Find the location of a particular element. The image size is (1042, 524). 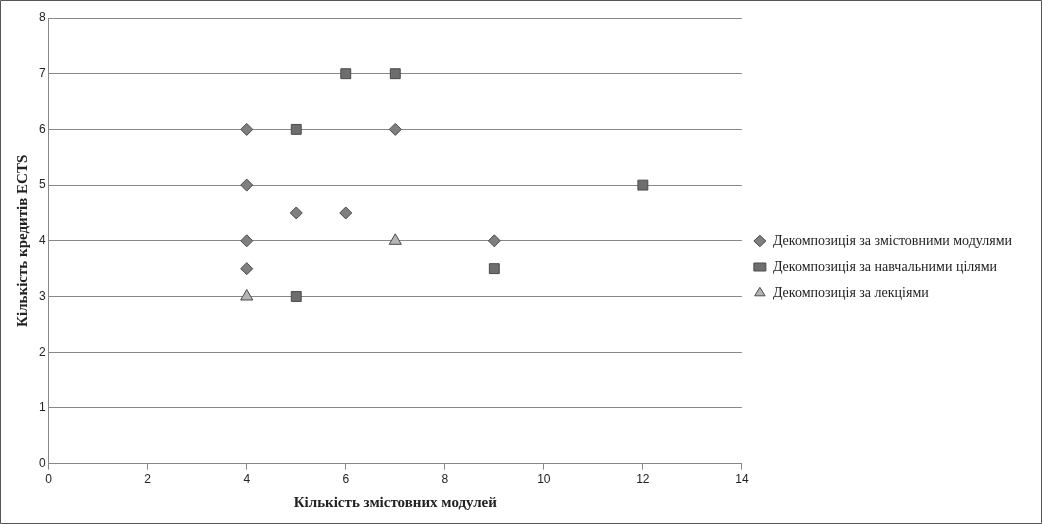

x-tick-label: 14 is located at coordinates (742, 479).